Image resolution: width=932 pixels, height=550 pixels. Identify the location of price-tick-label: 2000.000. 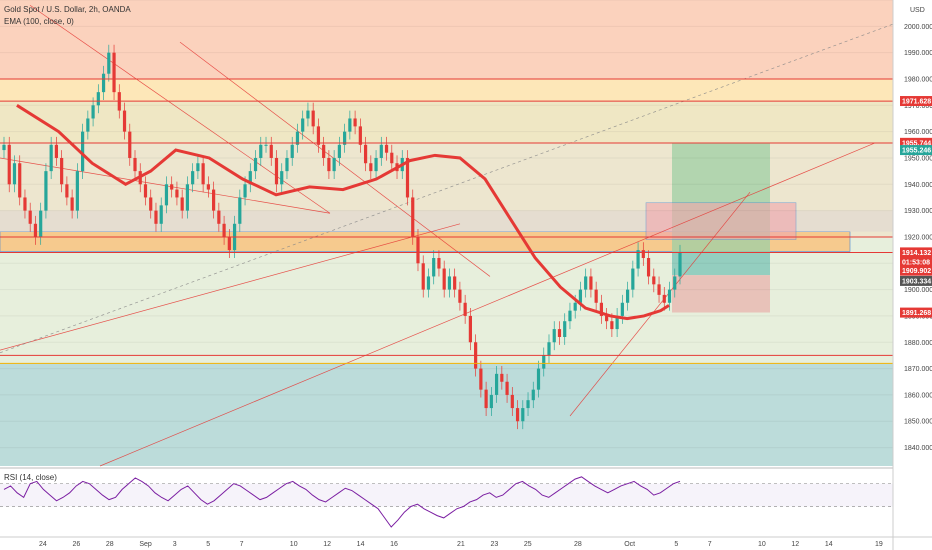
(918, 27).